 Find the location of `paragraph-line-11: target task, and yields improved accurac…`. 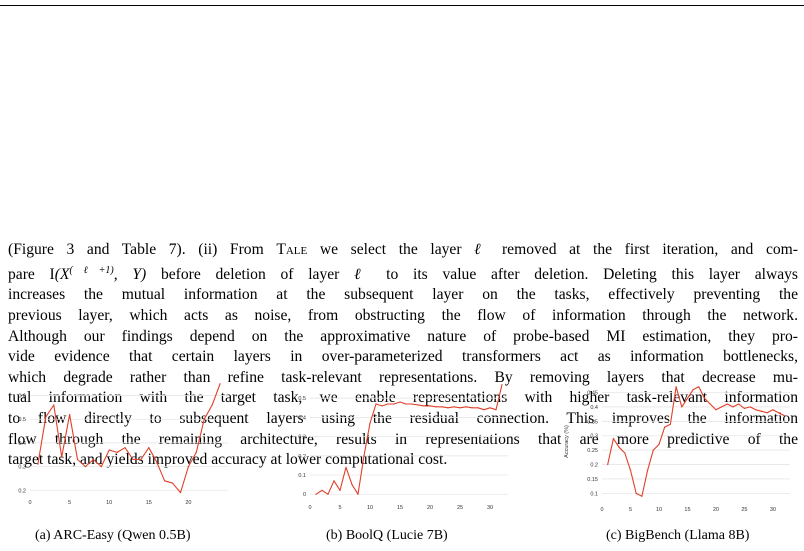

paragraph-line-11: target task, and yields improved accurac… is located at coordinates (228, 460).